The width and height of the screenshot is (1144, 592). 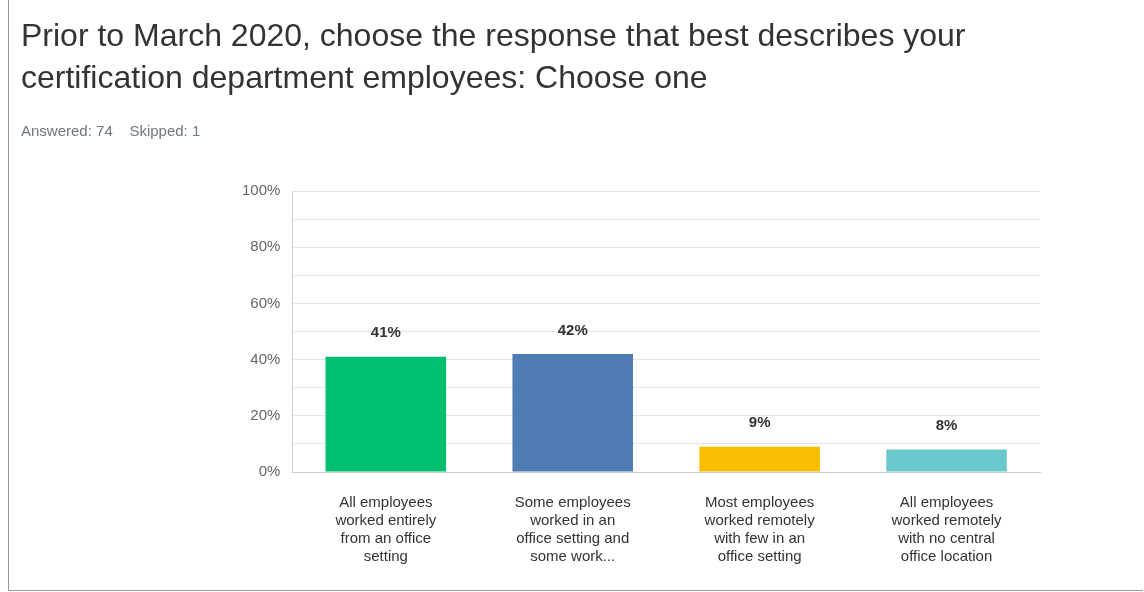 I want to click on y-tick-label: 60%, so click(x=265, y=302).